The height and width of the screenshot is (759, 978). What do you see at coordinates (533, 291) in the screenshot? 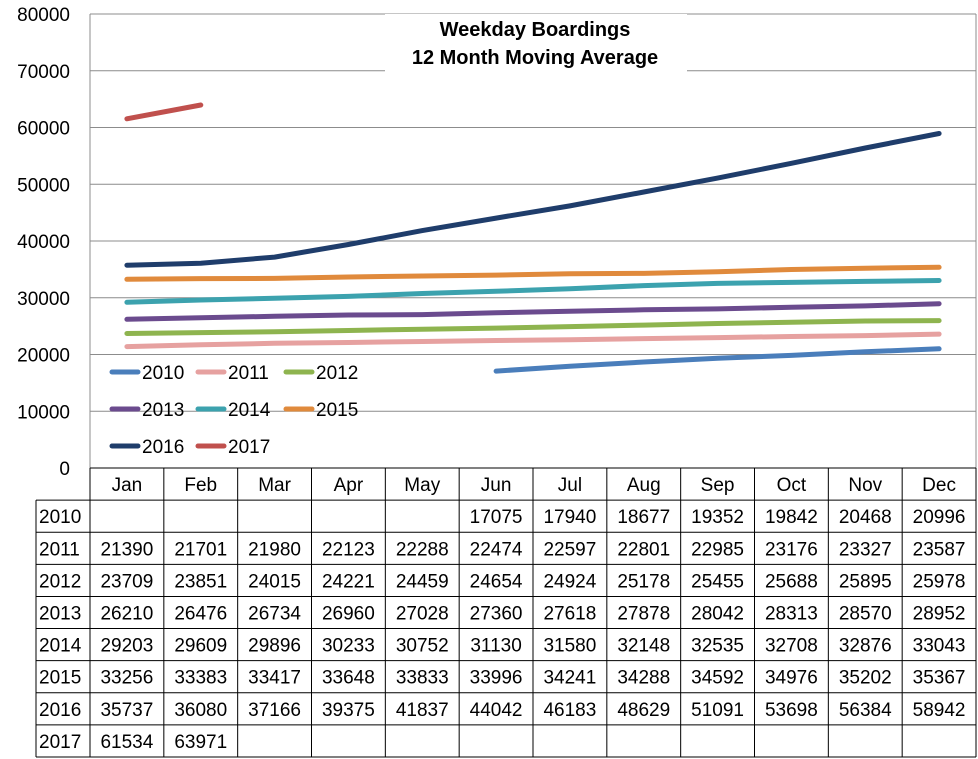
I see `series-line-2014` at bounding box center [533, 291].